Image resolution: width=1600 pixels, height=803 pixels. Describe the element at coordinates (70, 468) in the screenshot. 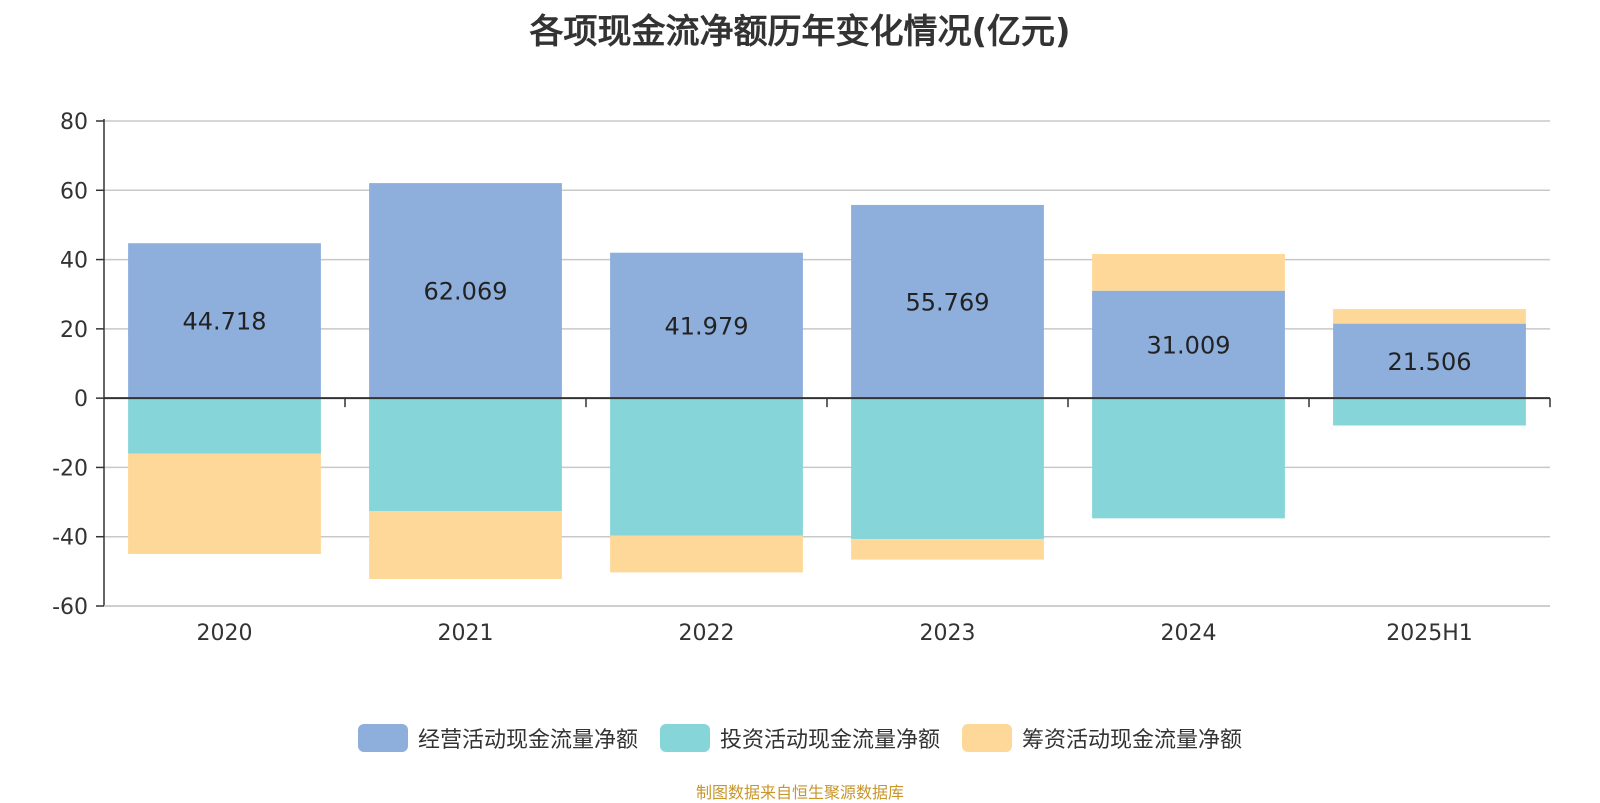

I see `y-tick-label: -20` at that location.